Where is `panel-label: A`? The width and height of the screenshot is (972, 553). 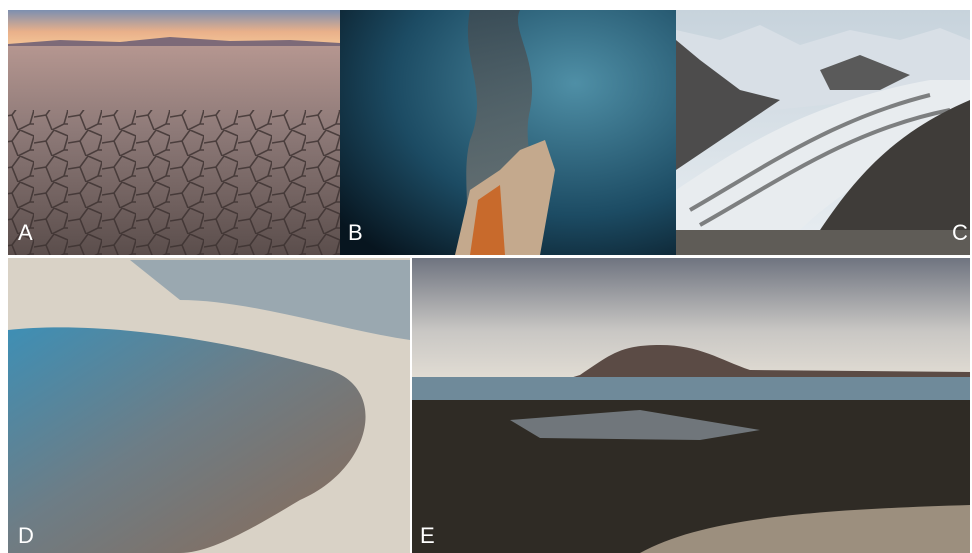 panel-label: A is located at coordinates (25, 232).